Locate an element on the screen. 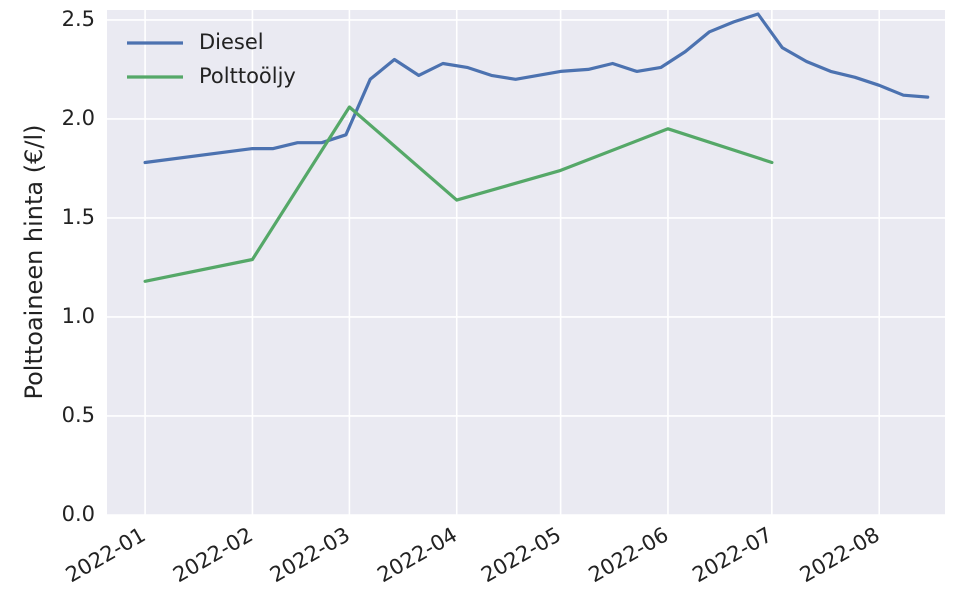 The image size is (956, 597). y-tick-label: 0.5 is located at coordinates (78, 415).